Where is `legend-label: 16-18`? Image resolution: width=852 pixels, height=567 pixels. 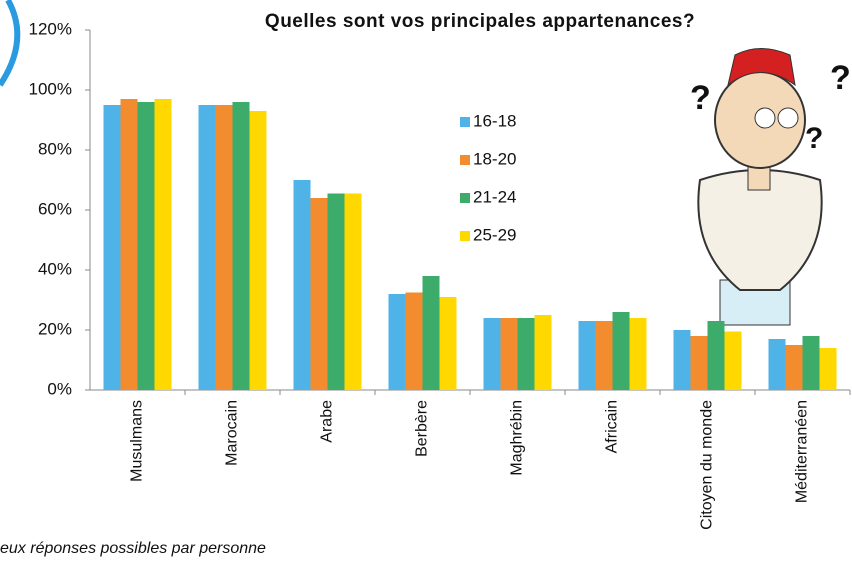 legend-label: 16-18 is located at coordinates (494, 120).